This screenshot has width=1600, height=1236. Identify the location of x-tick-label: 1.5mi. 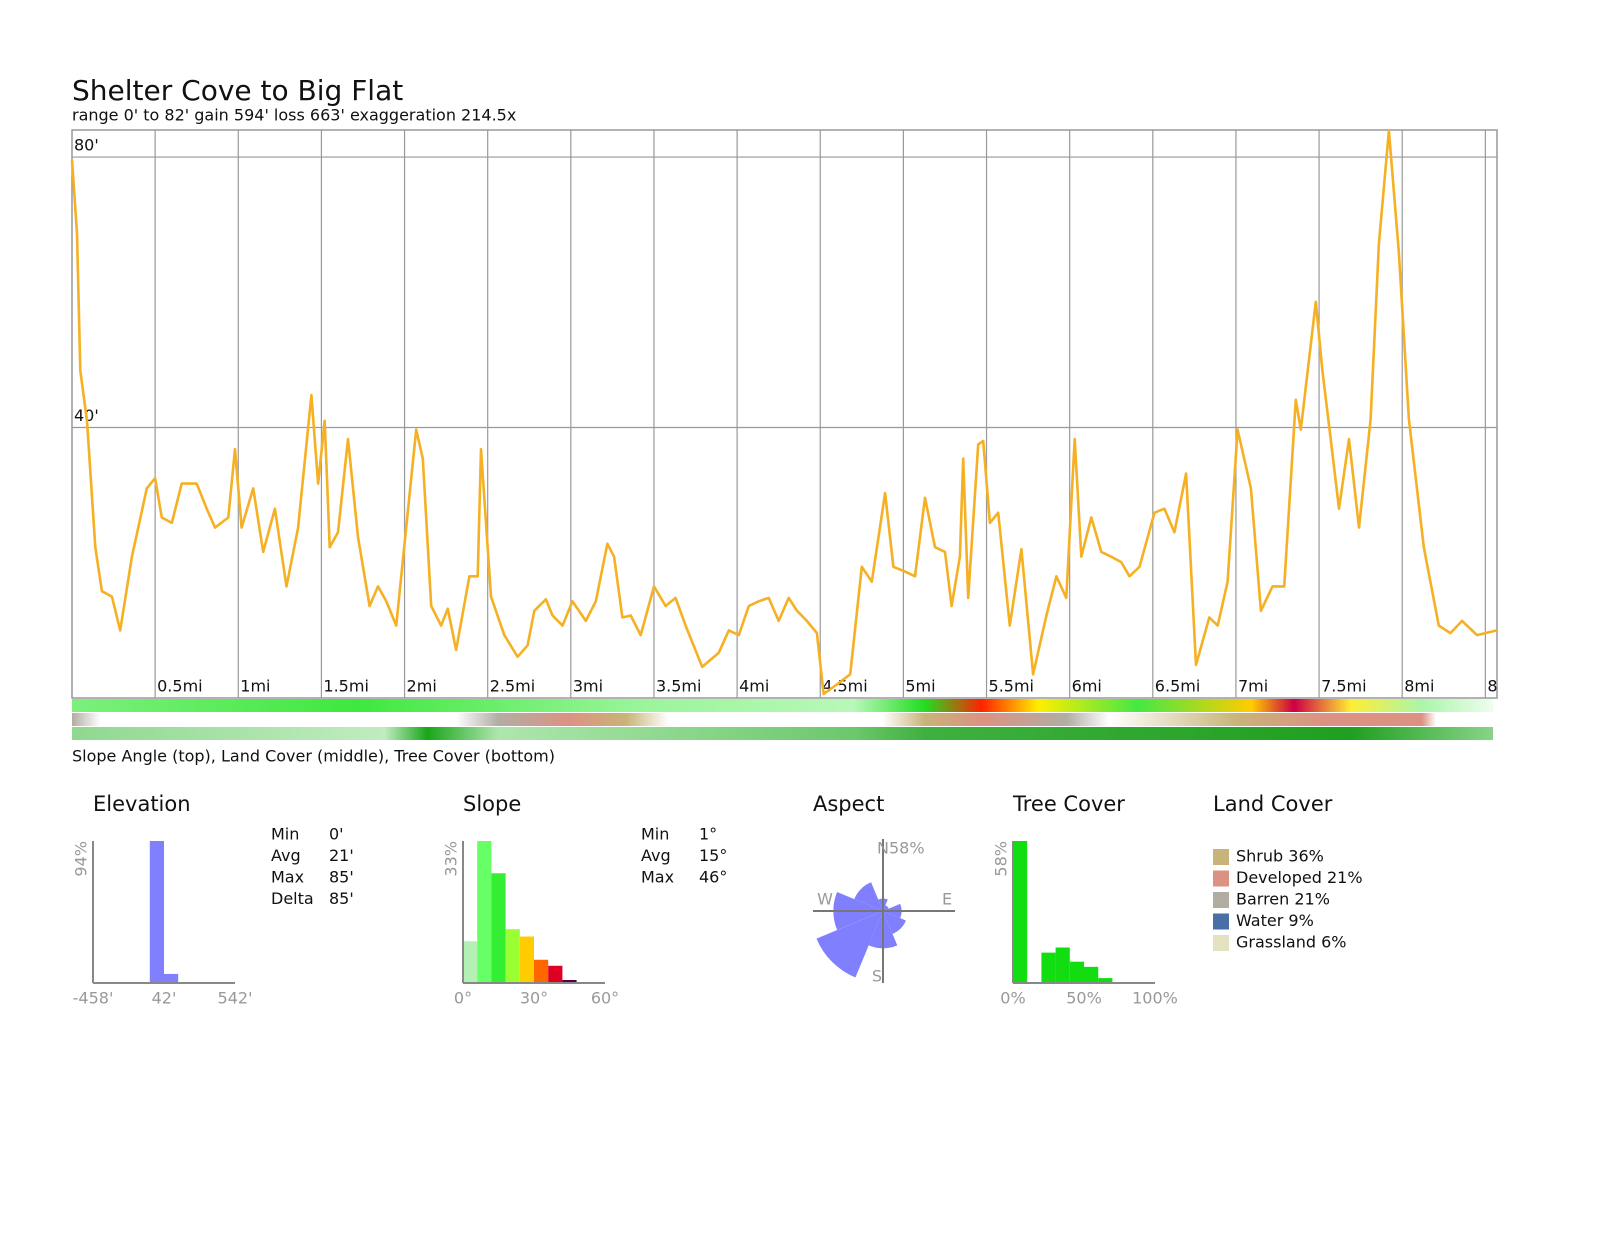
(345, 686).